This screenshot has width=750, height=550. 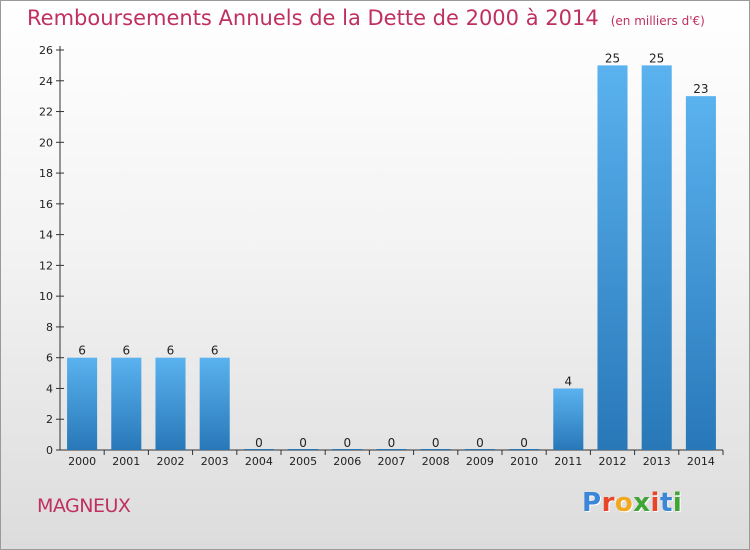 What do you see at coordinates (84, 506) in the screenshot?
I see `commune-name: MAGNEUX` at bounding box center [84, 506].